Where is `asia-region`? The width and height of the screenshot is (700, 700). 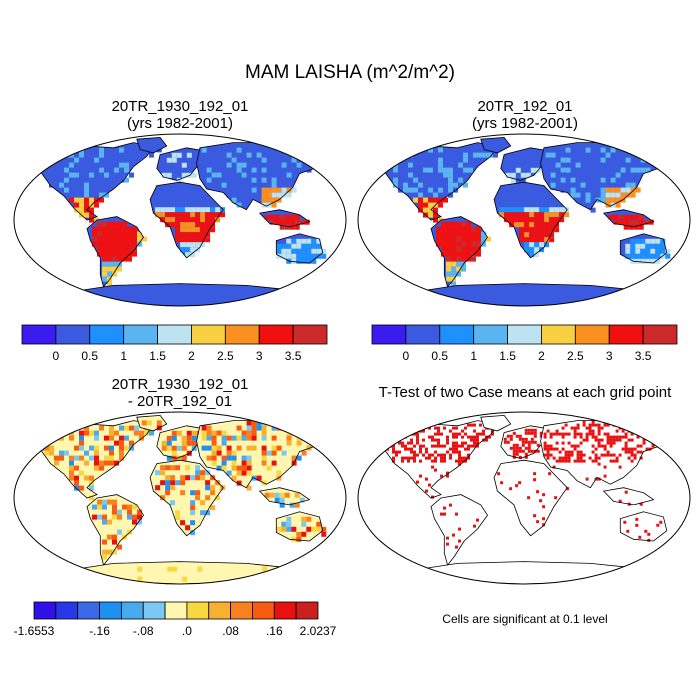 asia-region is located at coordinates (264, 455).